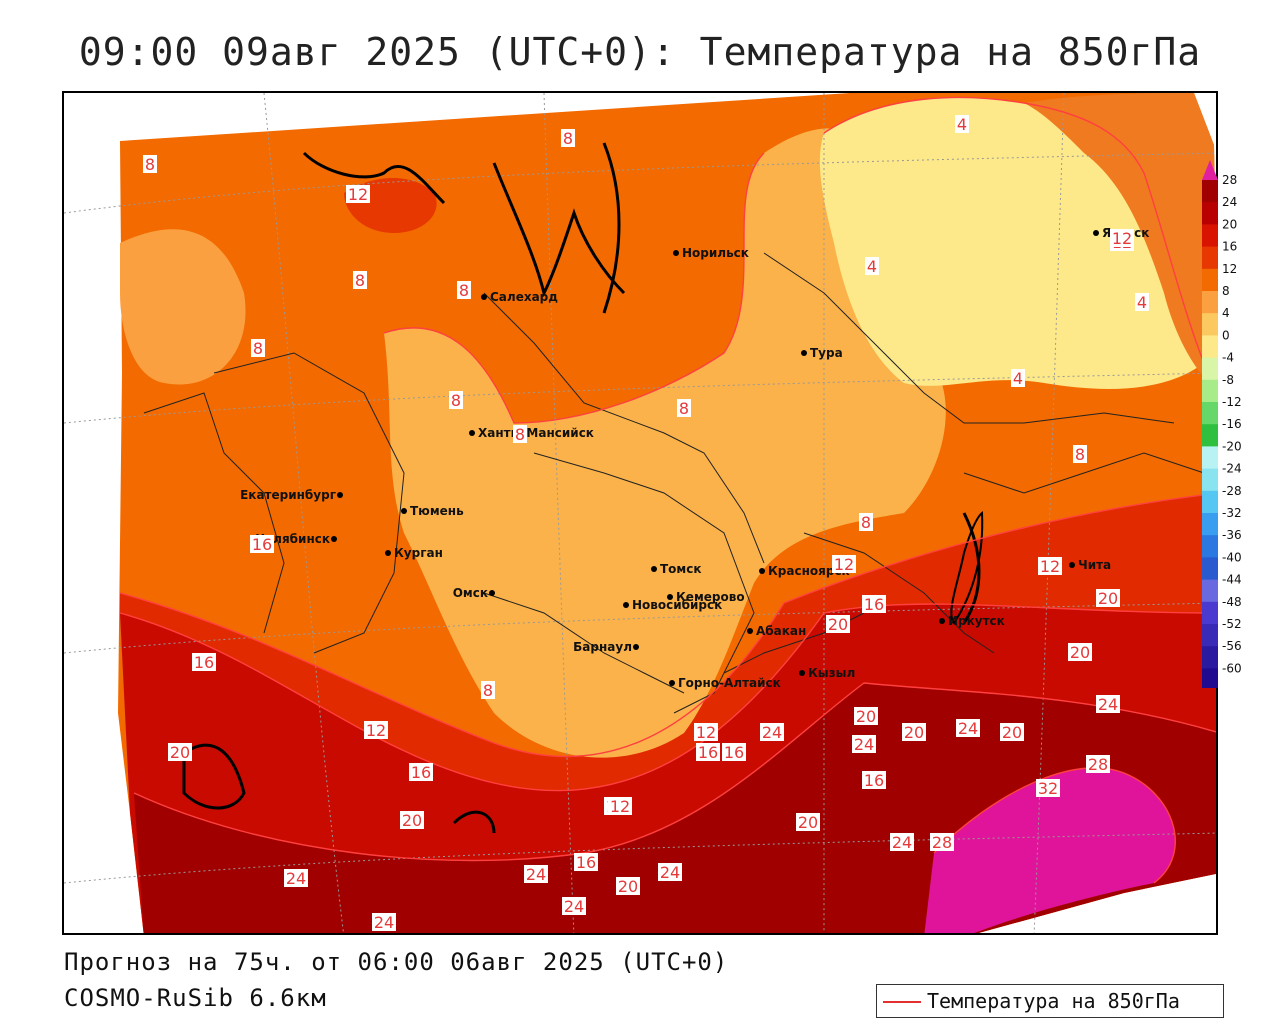  What do you see at coordinates (1232, 646) in the screenshot?
I see `colorbar-tick-label: -56` at bounding box center [1232, 646].